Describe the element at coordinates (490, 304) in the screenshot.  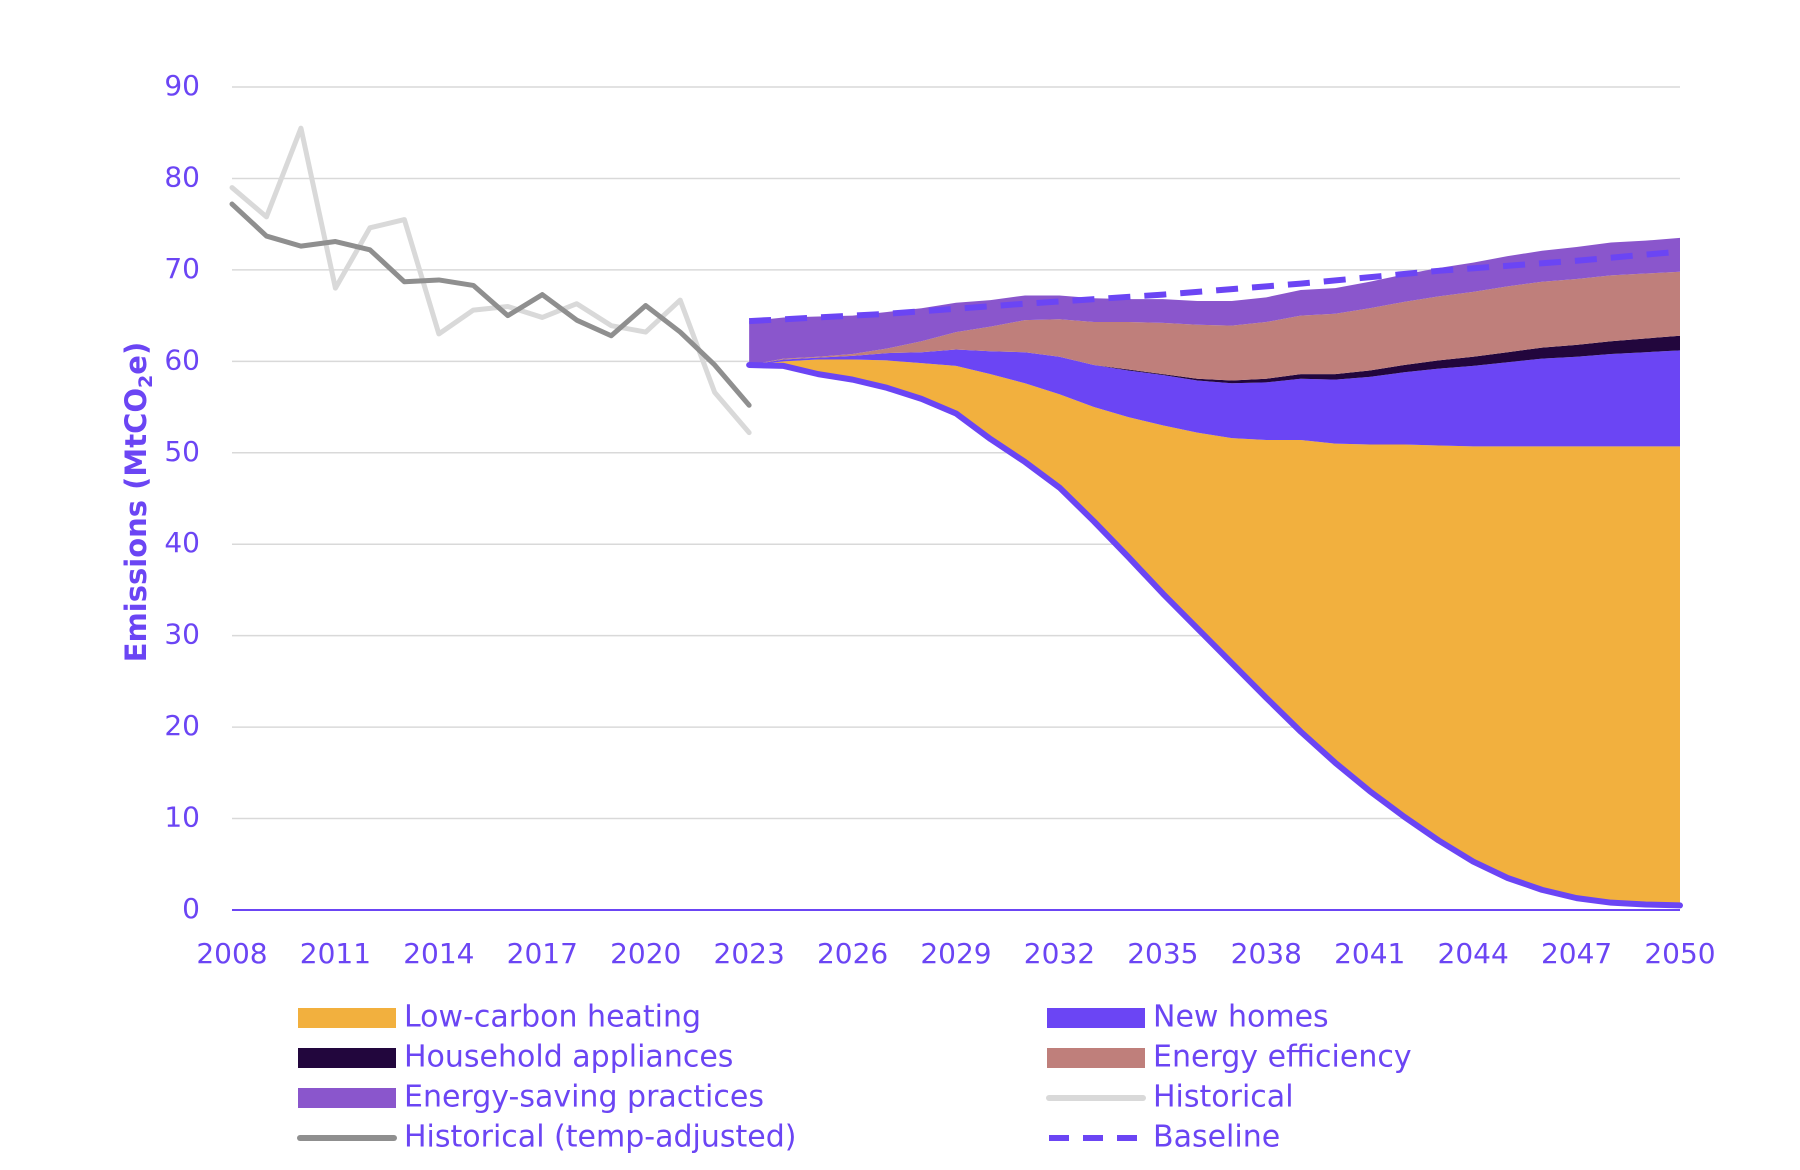
I see `line-historical-temp-adjusted` at that location.